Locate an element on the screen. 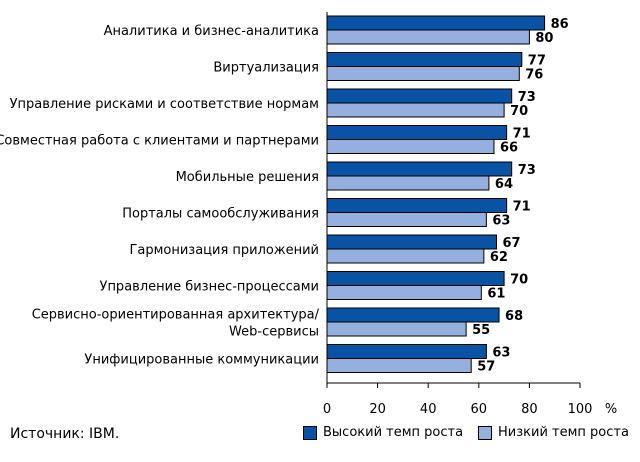  x-tick-label: 40 is located at coordinates (428, 409).